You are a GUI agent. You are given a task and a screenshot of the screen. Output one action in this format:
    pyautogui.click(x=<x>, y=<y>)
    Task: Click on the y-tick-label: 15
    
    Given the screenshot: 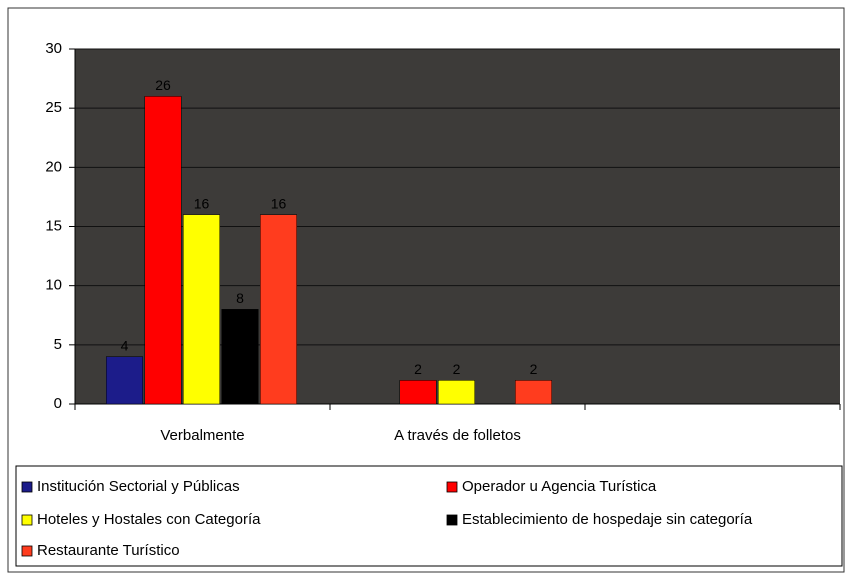 What is the action you would take?
    pyautogui.click(x=53, y=225)
    